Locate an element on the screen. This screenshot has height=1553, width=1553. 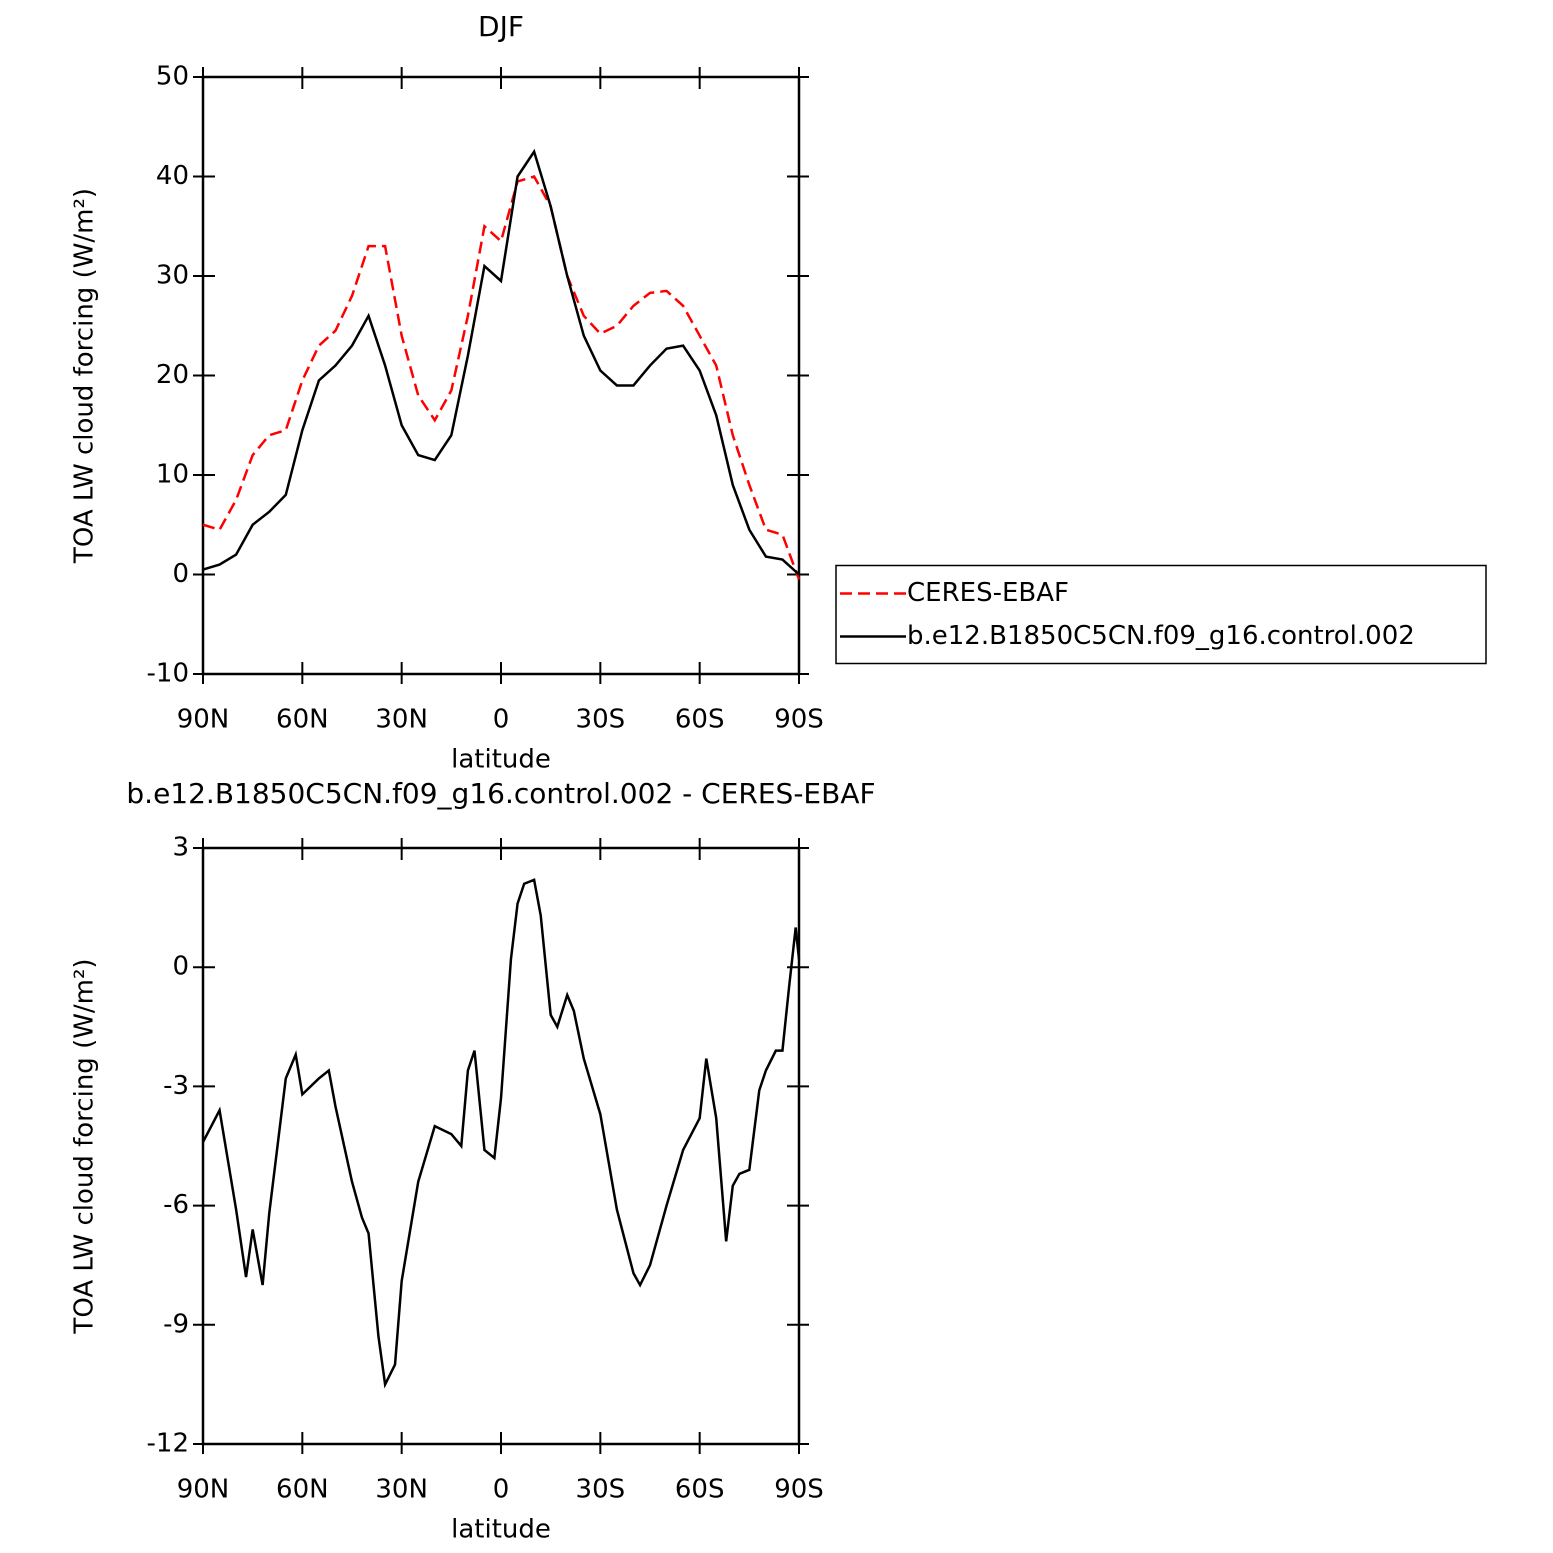
y-tick-label: 3 is located at coordinates (180, 848).